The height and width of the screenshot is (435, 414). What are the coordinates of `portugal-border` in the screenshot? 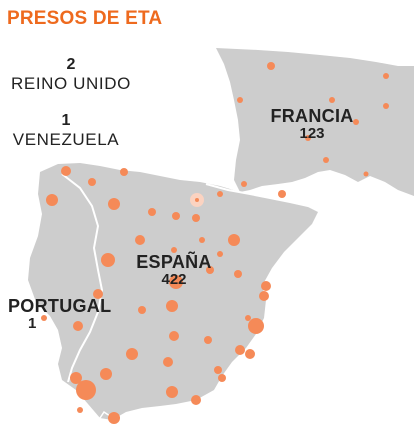 It's located at (82, 278).